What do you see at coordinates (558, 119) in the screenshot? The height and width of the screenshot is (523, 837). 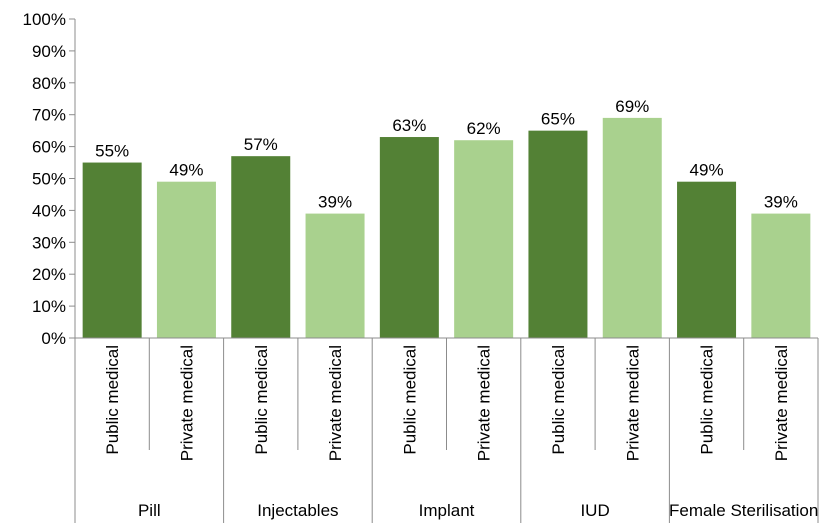 I see `bar-value-label: 65%` at bounding box center [558, 119].